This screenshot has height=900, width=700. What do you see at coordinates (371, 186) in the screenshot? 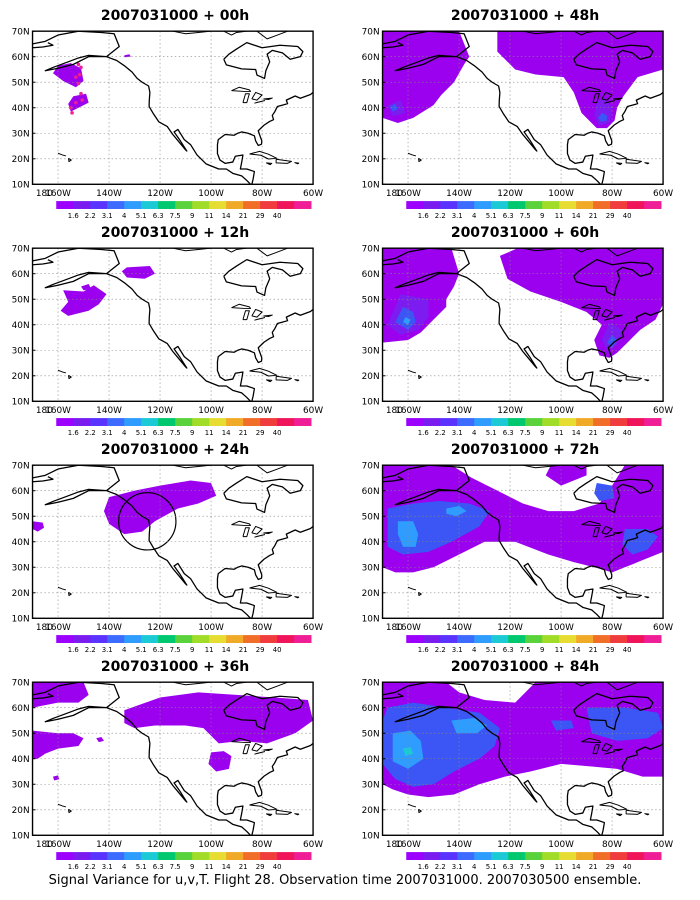
I see `latitude-label: 10N` at bounding box center [371, 186].